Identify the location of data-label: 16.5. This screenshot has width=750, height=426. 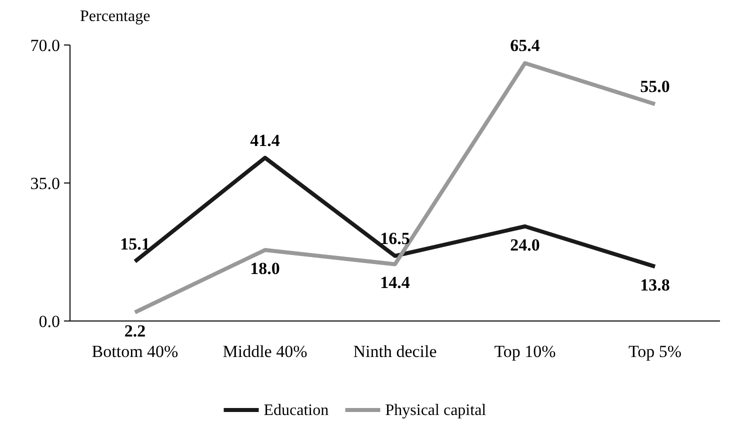
(395, 238).